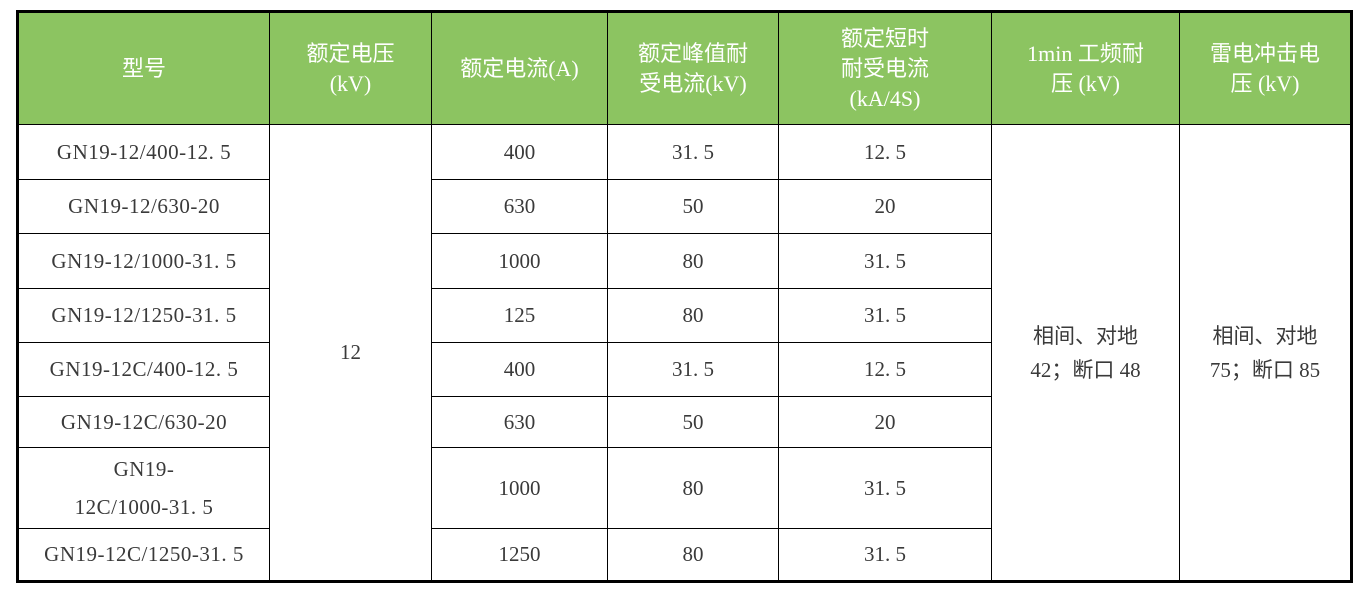  I want to click on header-short-time-line2: 耐受电流, so click(884, 68).